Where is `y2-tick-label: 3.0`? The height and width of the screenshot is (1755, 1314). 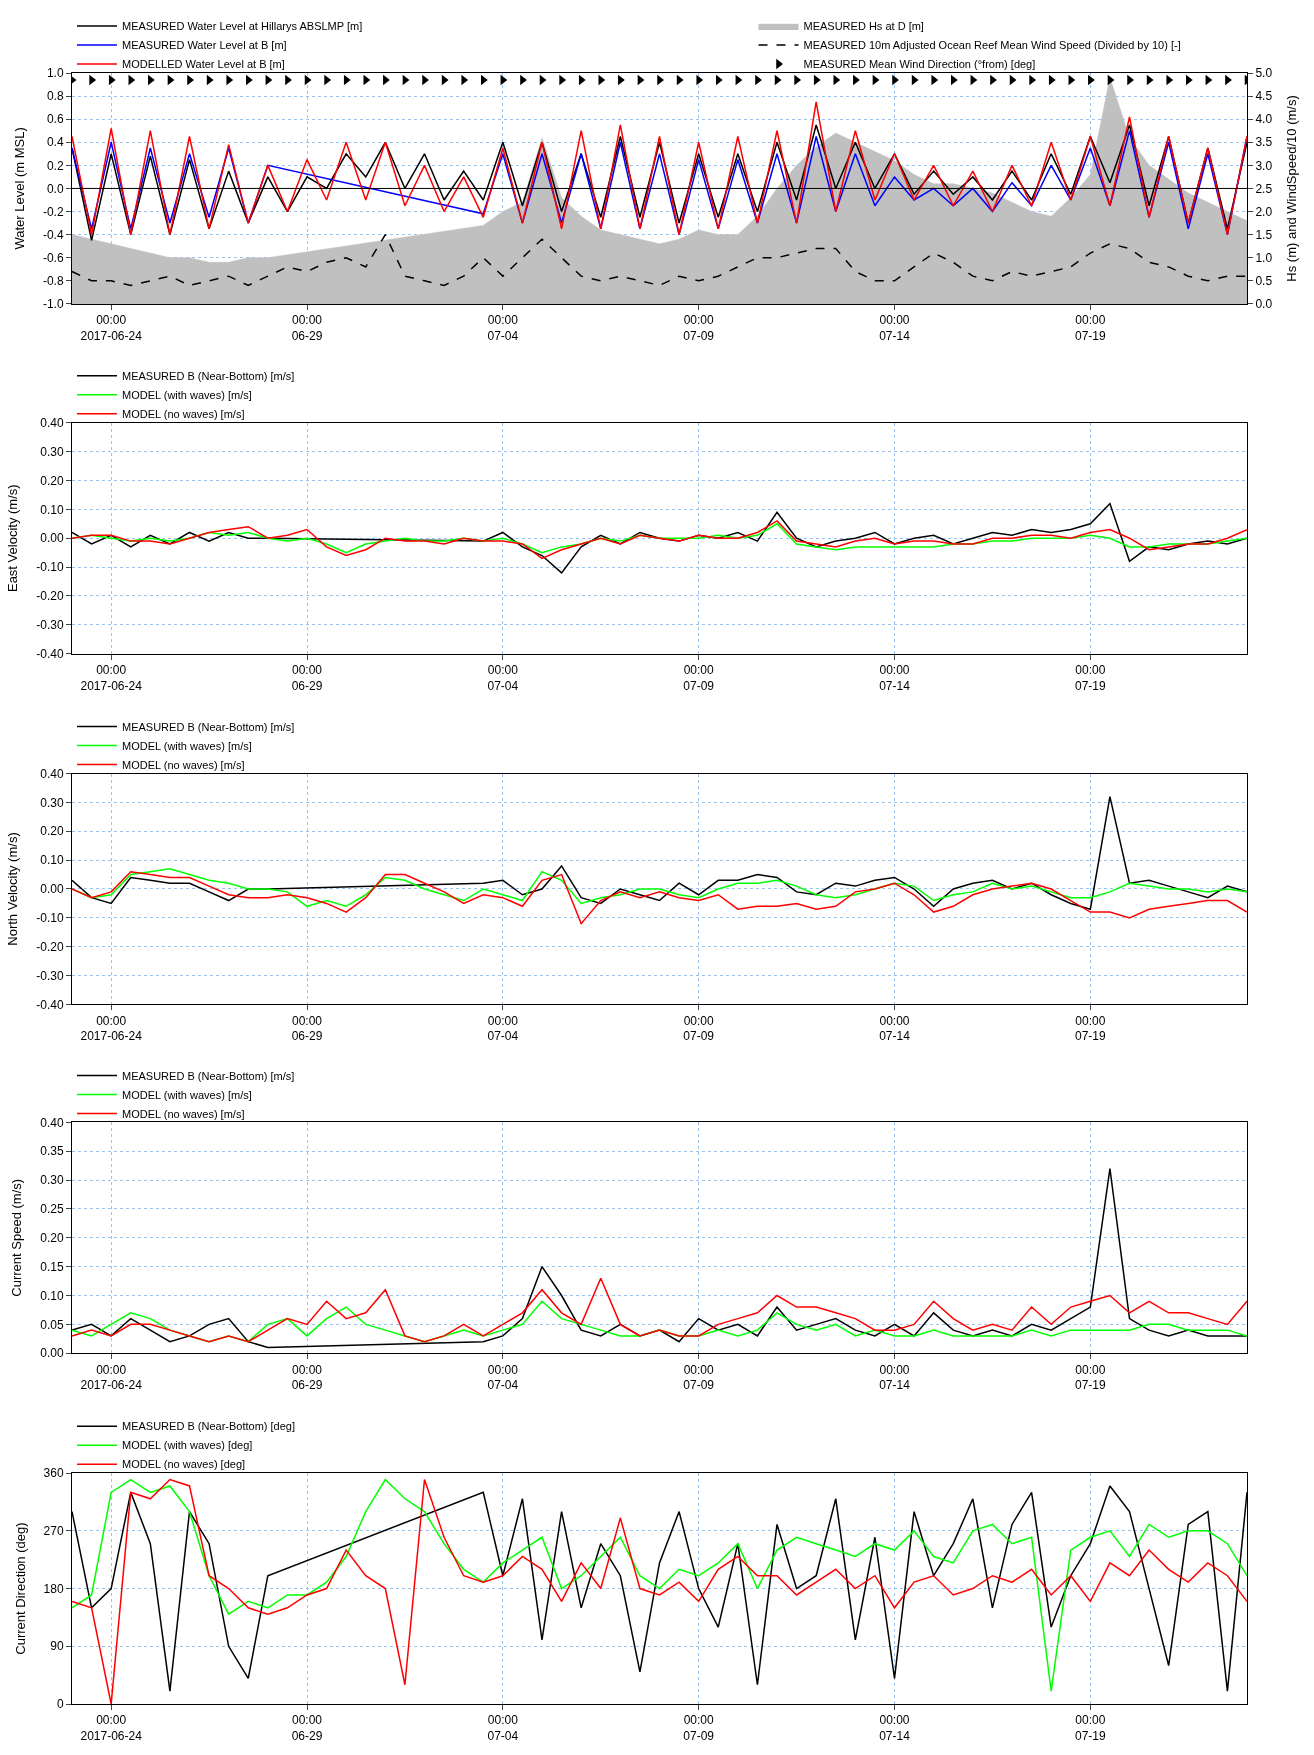 y2-tick-label: 3.0 is located at coordinates (1264, 165).